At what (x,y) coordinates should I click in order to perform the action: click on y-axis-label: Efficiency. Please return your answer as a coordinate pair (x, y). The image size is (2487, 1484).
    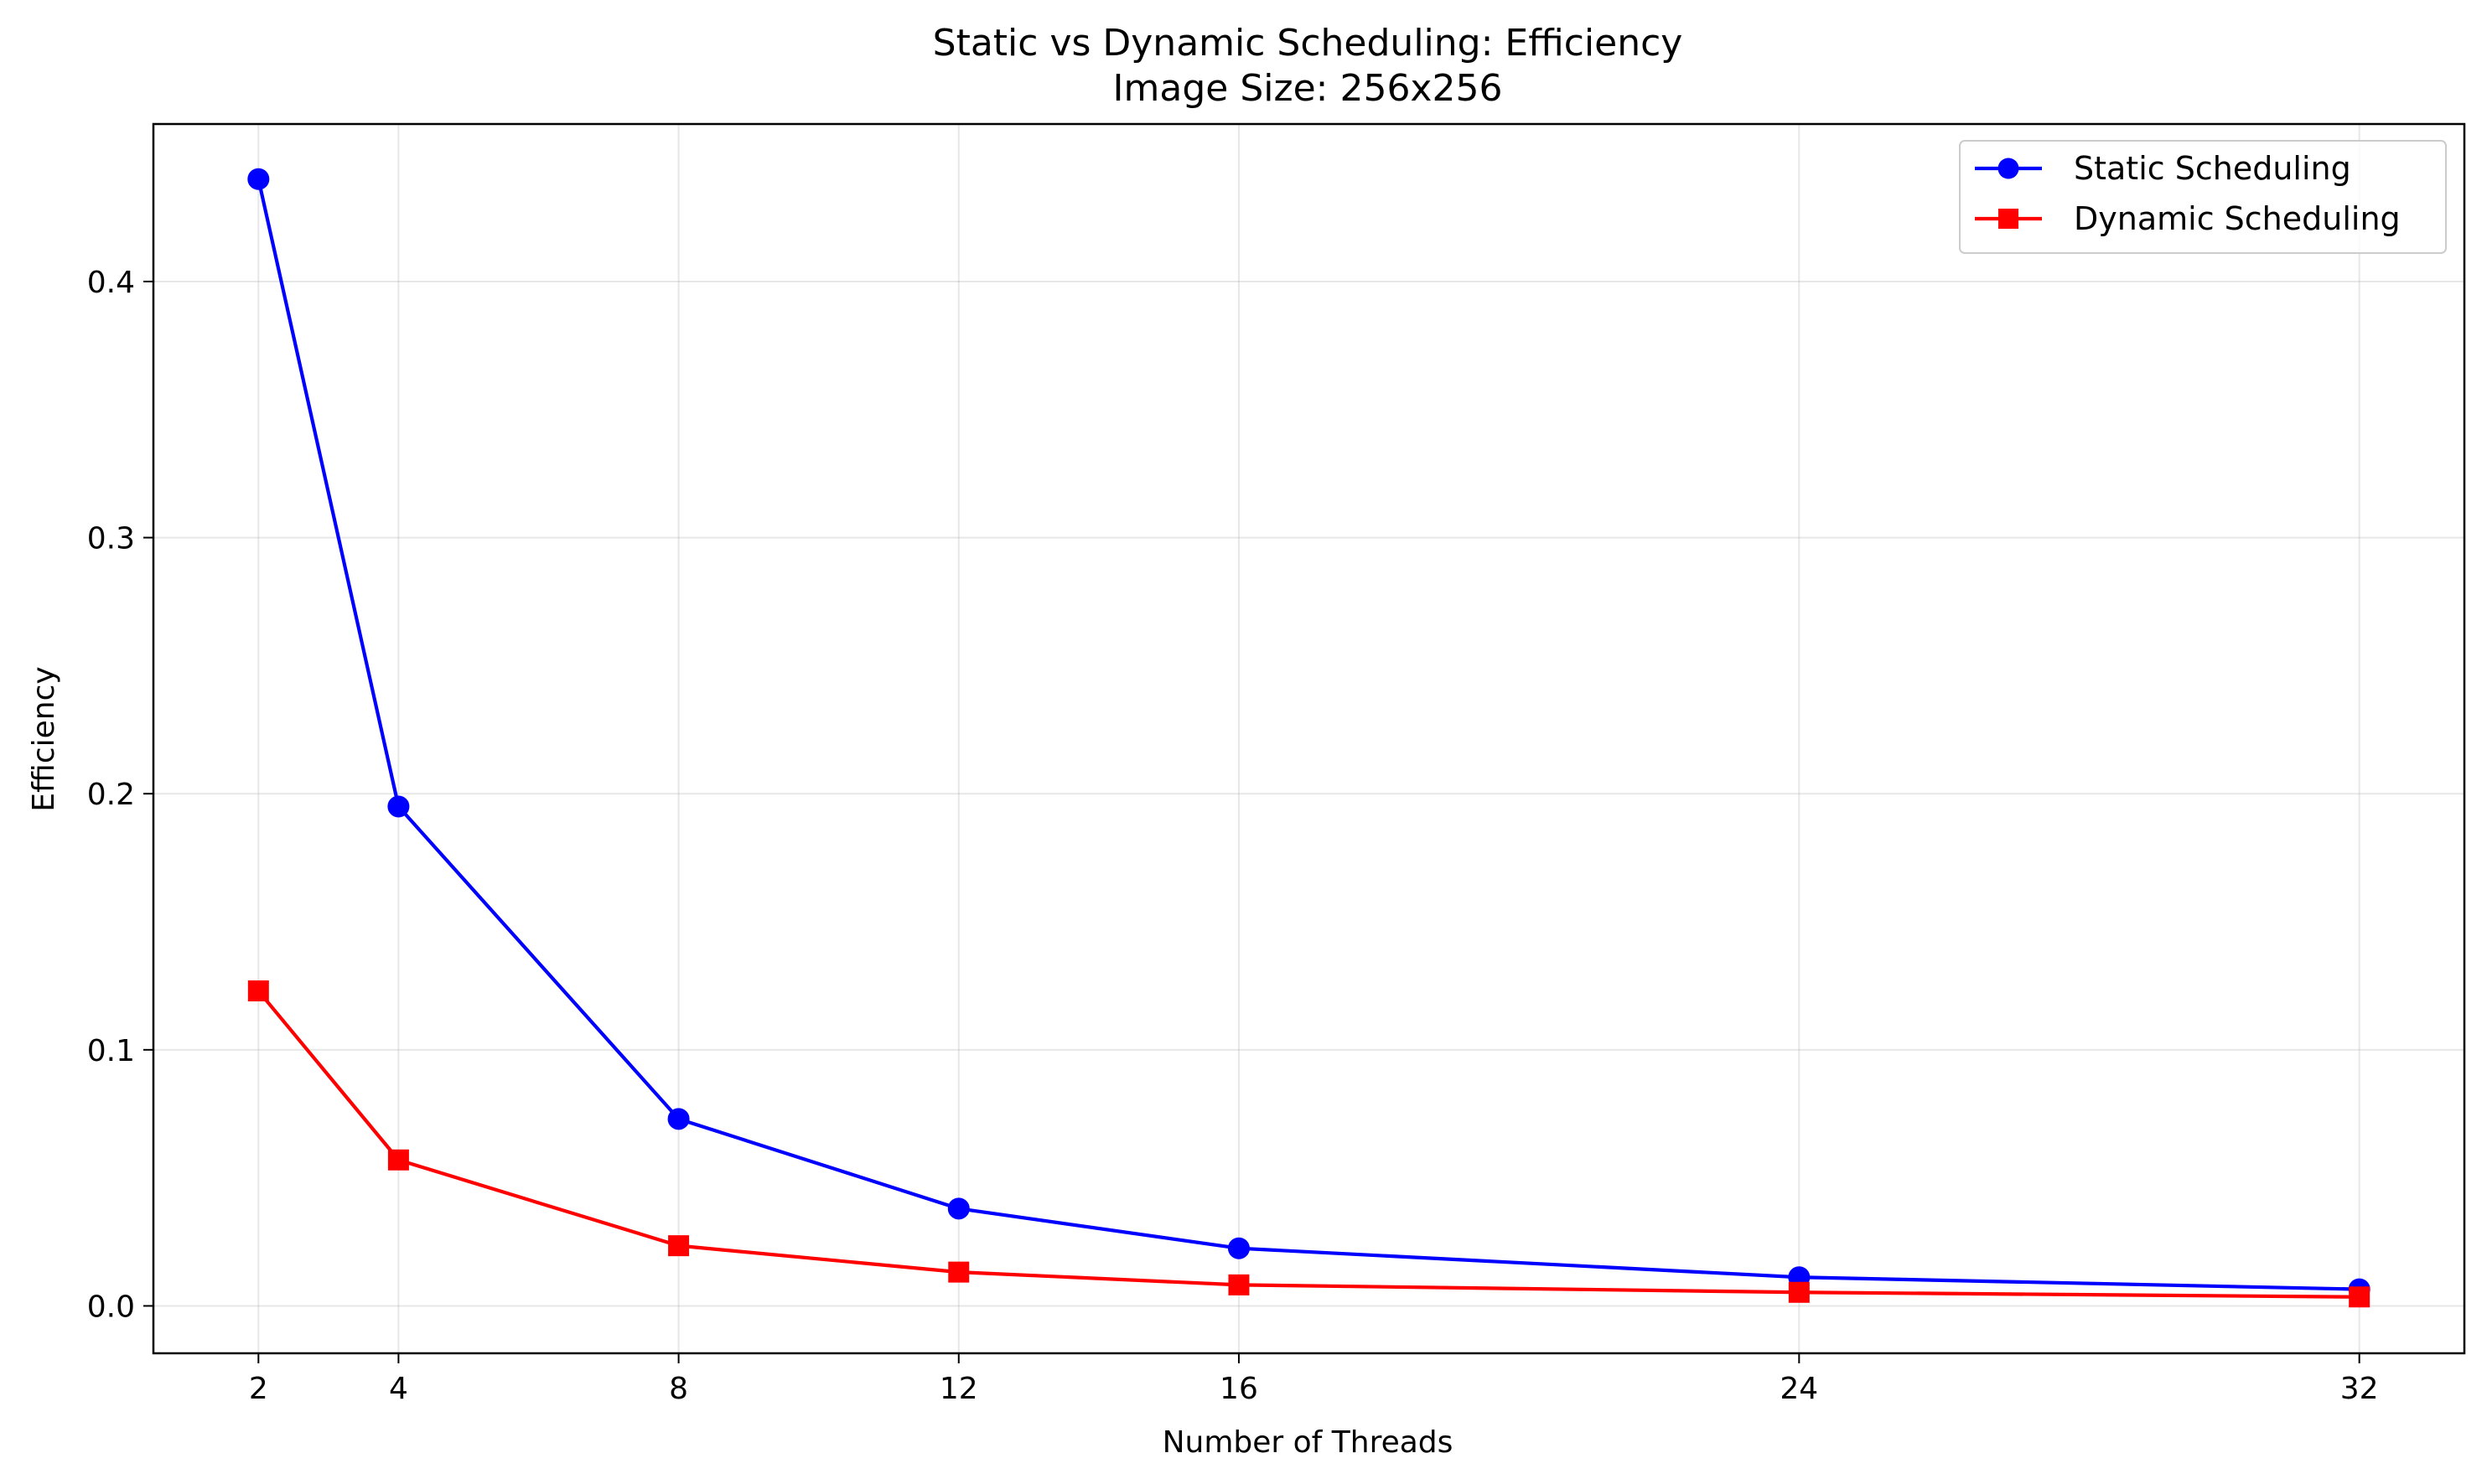
    Looking at the image, I should click on (44, 738).